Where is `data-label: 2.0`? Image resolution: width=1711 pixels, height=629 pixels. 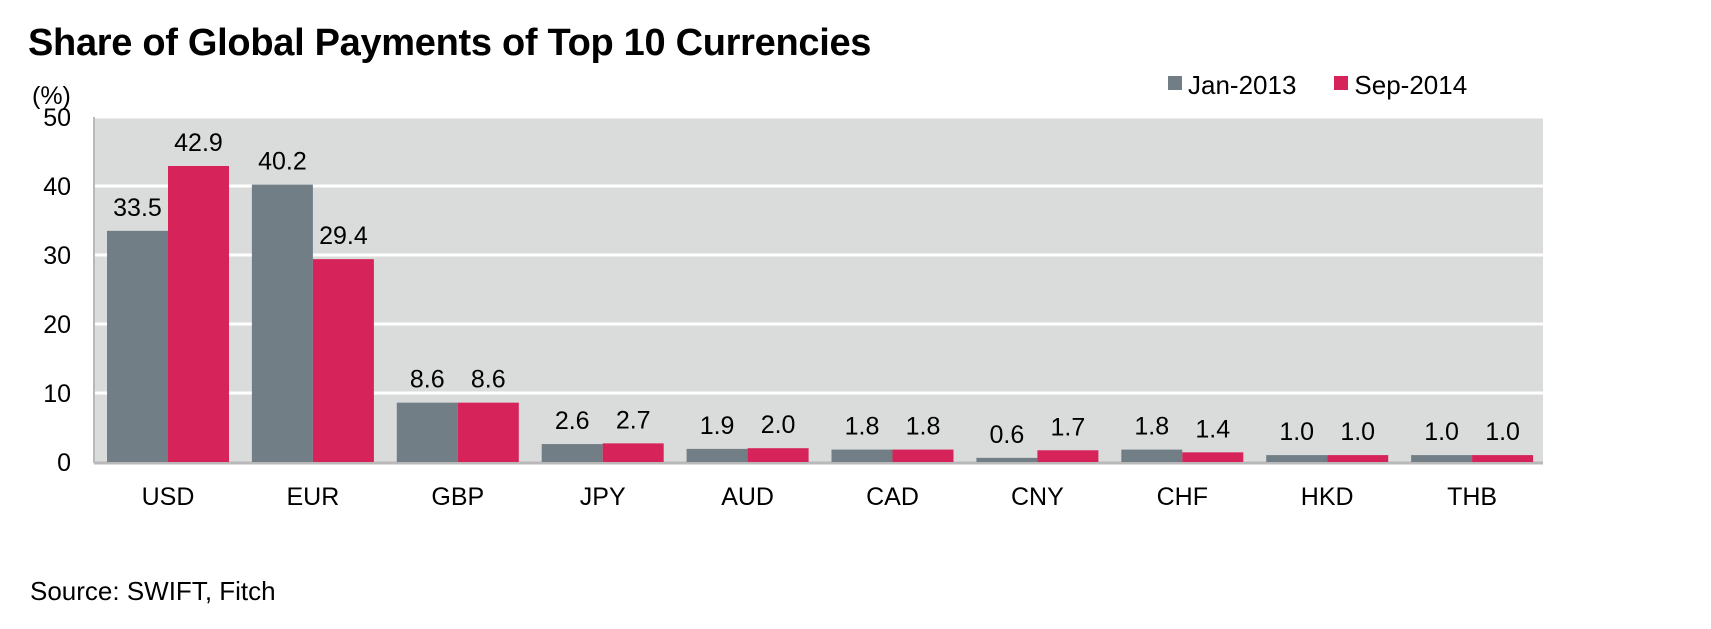
data-label: 2.0 is located at coordinates (778, 425).